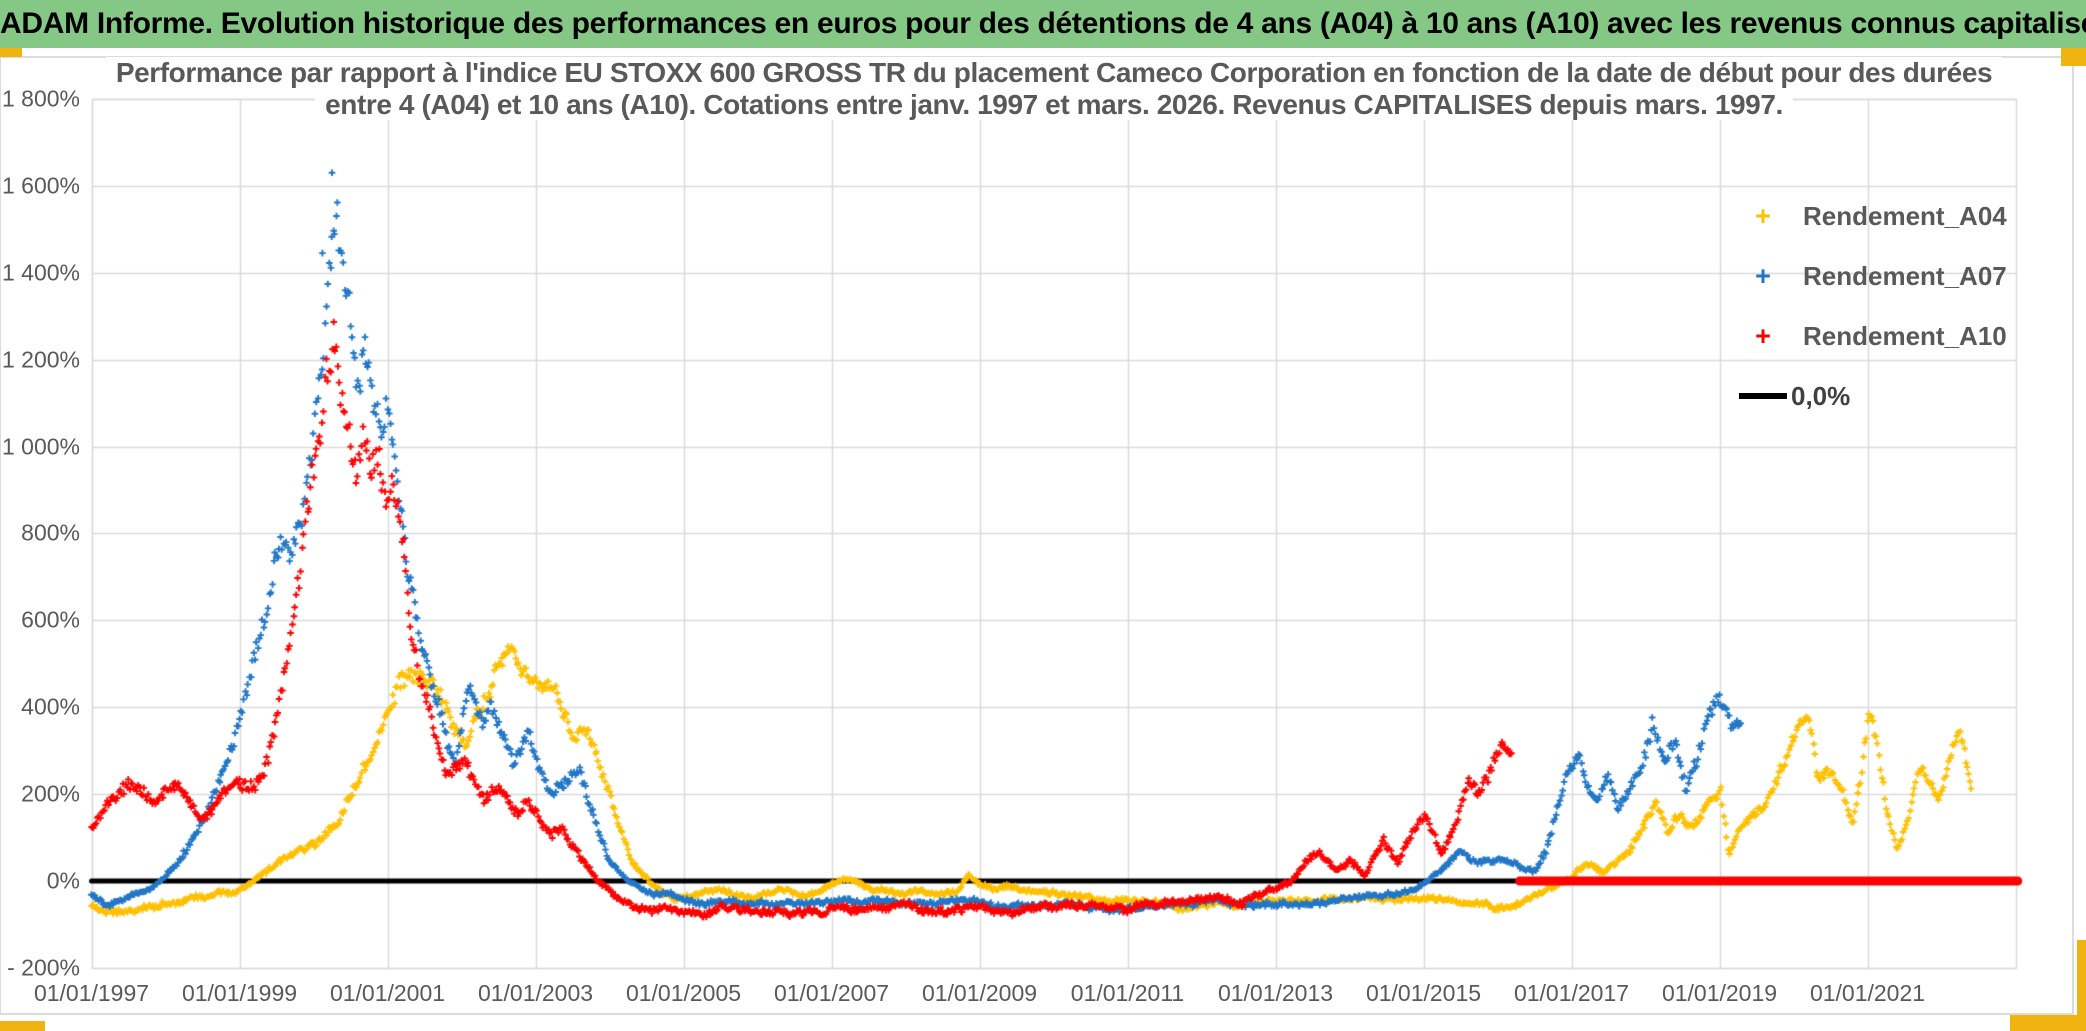 Image resolution: width=2086 pixels, height=1031 pixels. I want to click on x-tick-label: 01/01/2013, so click(1275, 993).